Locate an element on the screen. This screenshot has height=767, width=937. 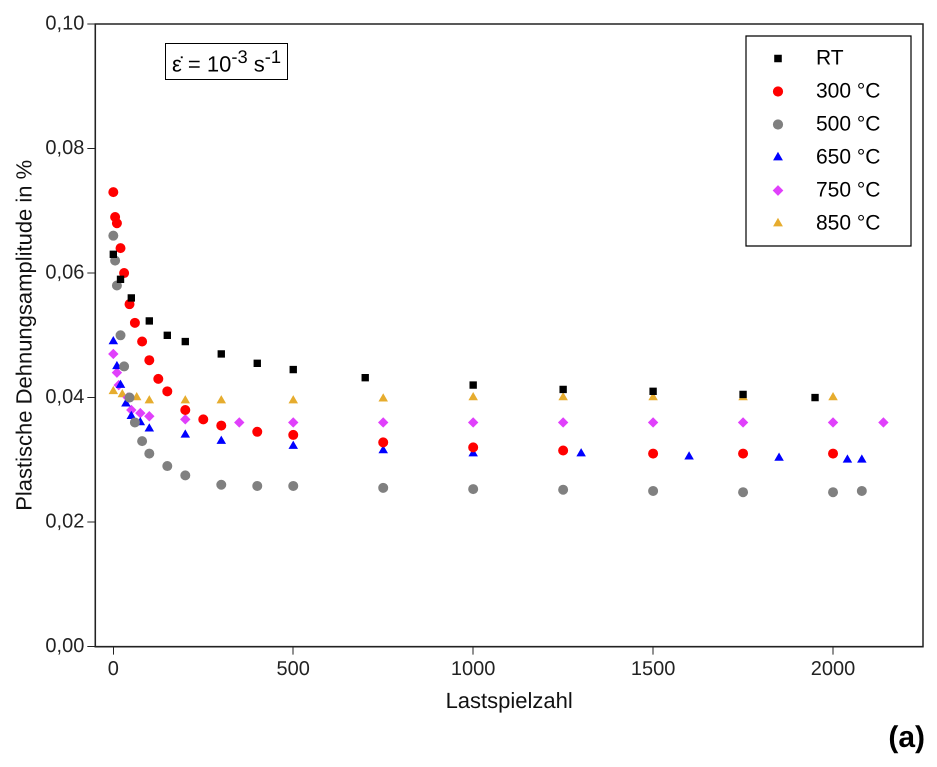
x-tick-label: 1000 is located at coordinates (473, 669).